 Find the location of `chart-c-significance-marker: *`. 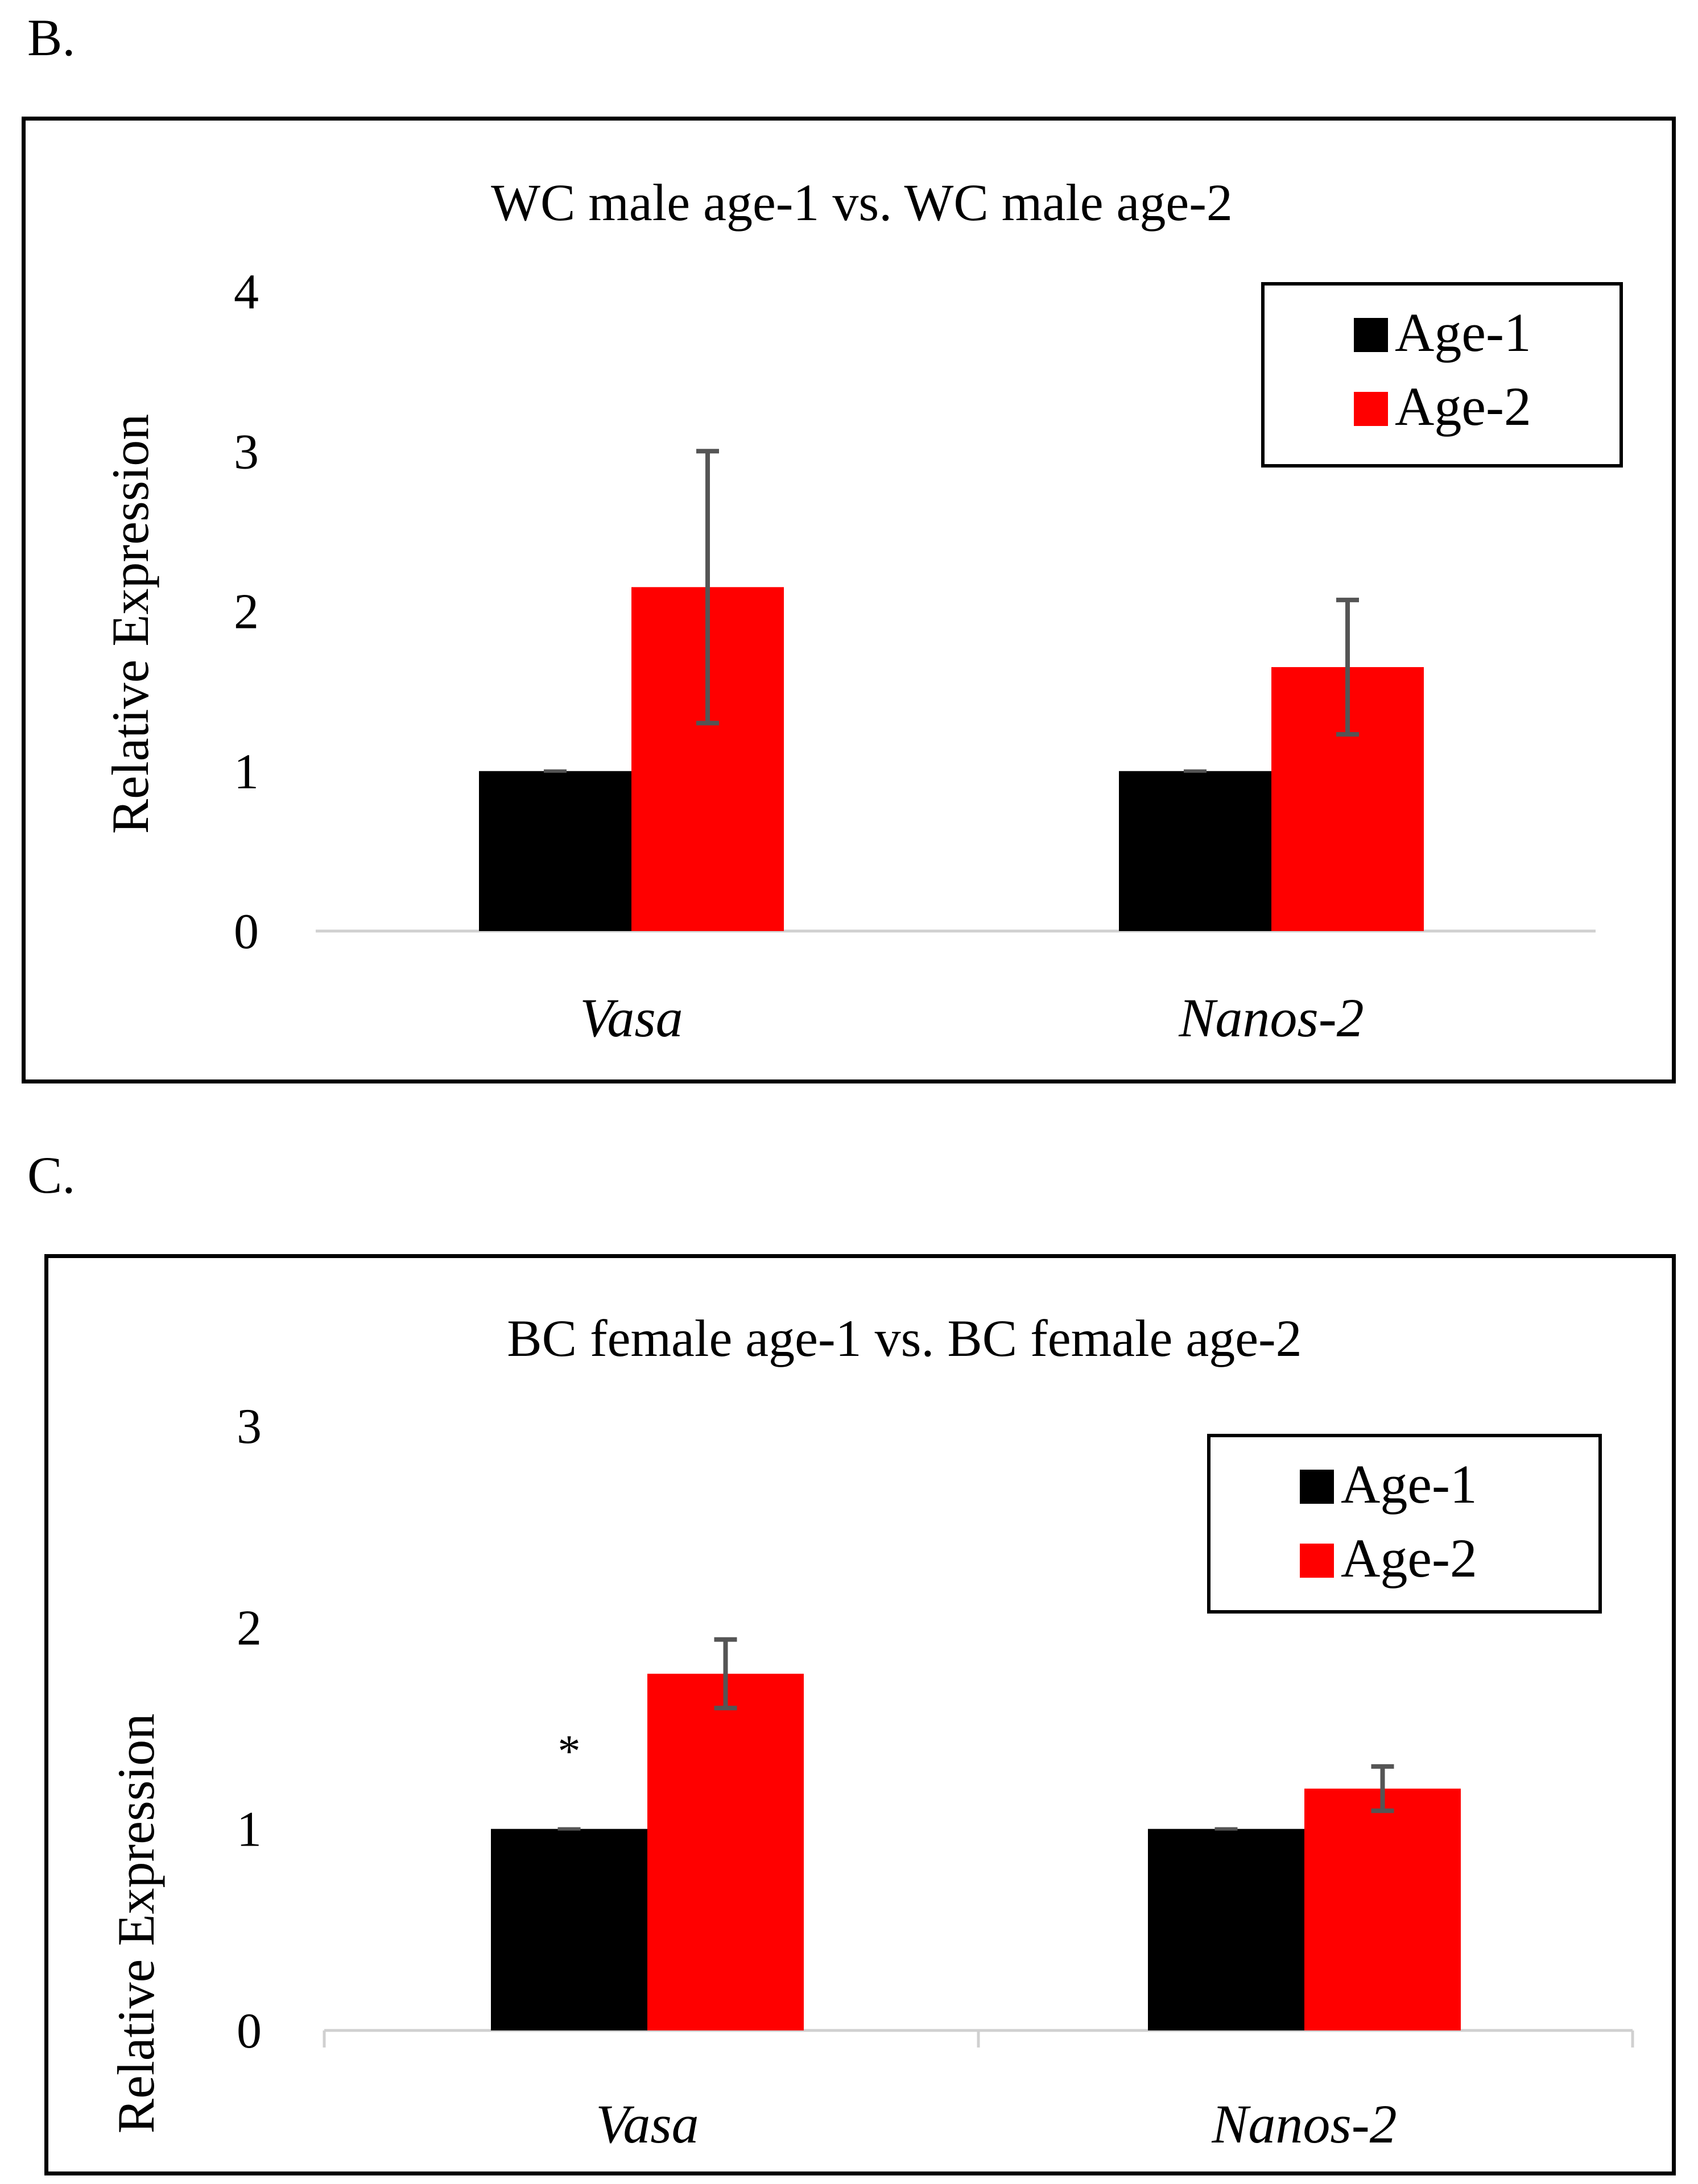

chart-c-significance-marker: * is located at coordinates (570, 1752).